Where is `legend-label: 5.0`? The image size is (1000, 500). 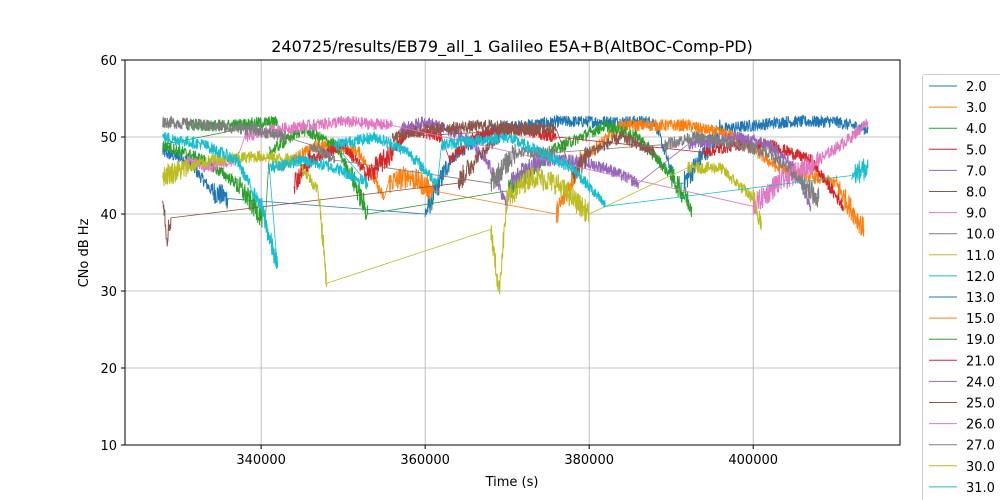
legend-label: 5.0 is located at coordinates (976, 150).